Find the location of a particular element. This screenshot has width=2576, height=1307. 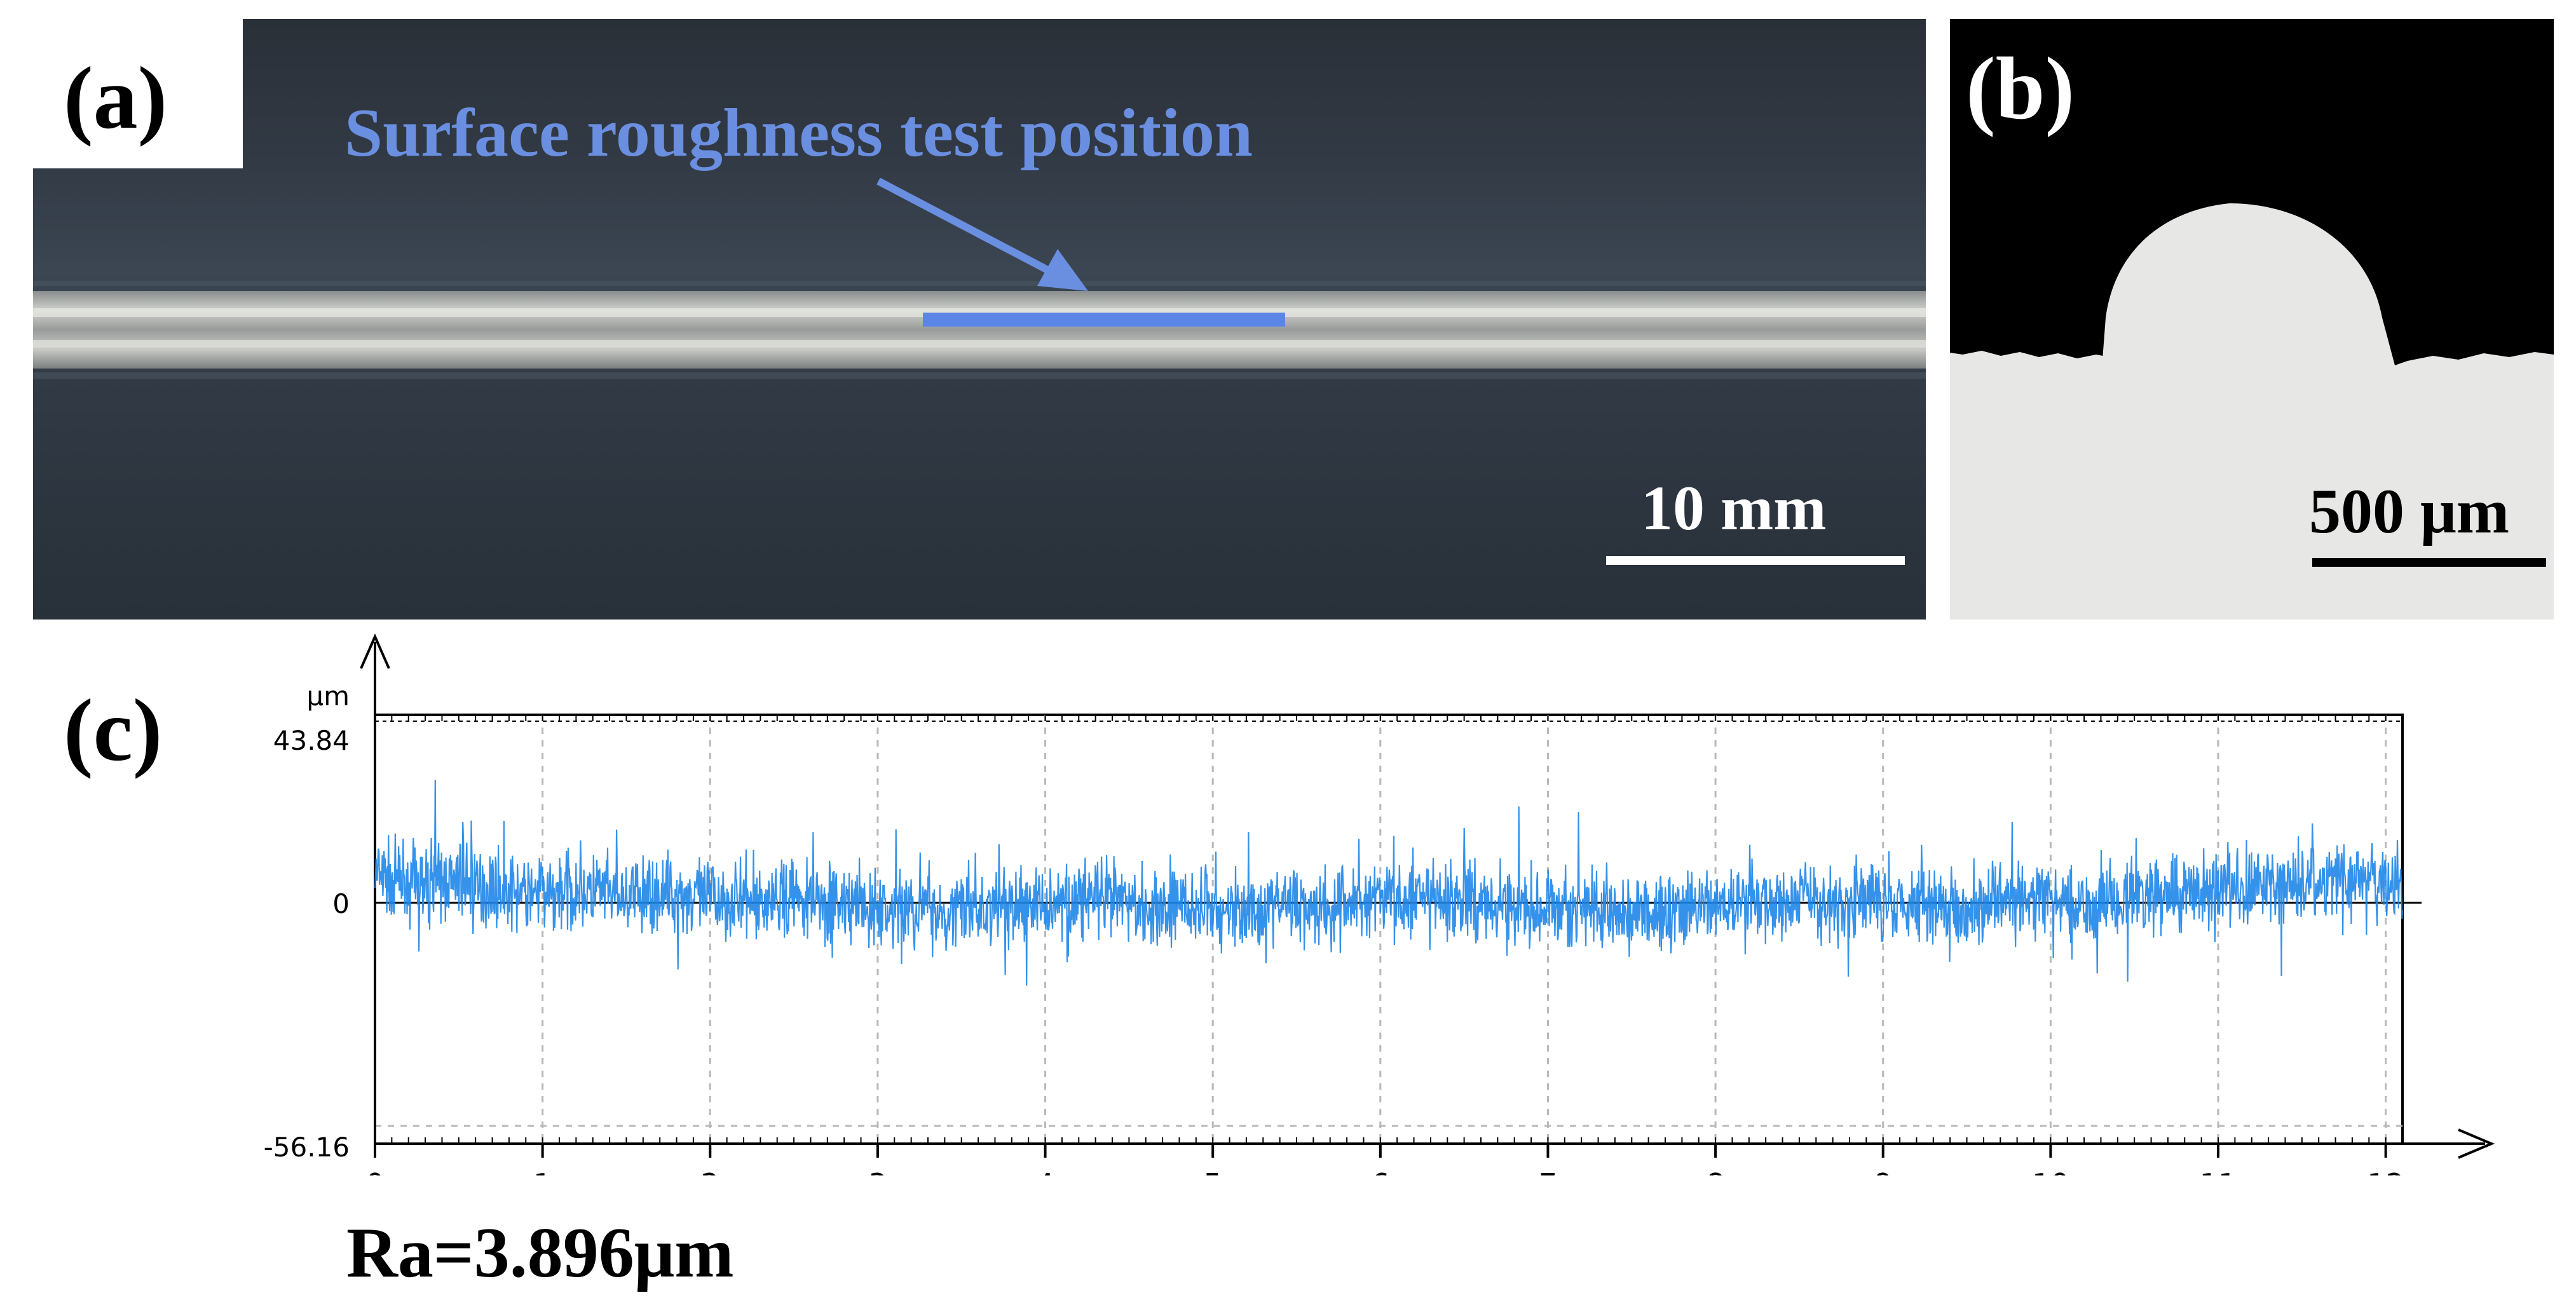

x-tick-label: 2 is located at coordinates (710, 1171).